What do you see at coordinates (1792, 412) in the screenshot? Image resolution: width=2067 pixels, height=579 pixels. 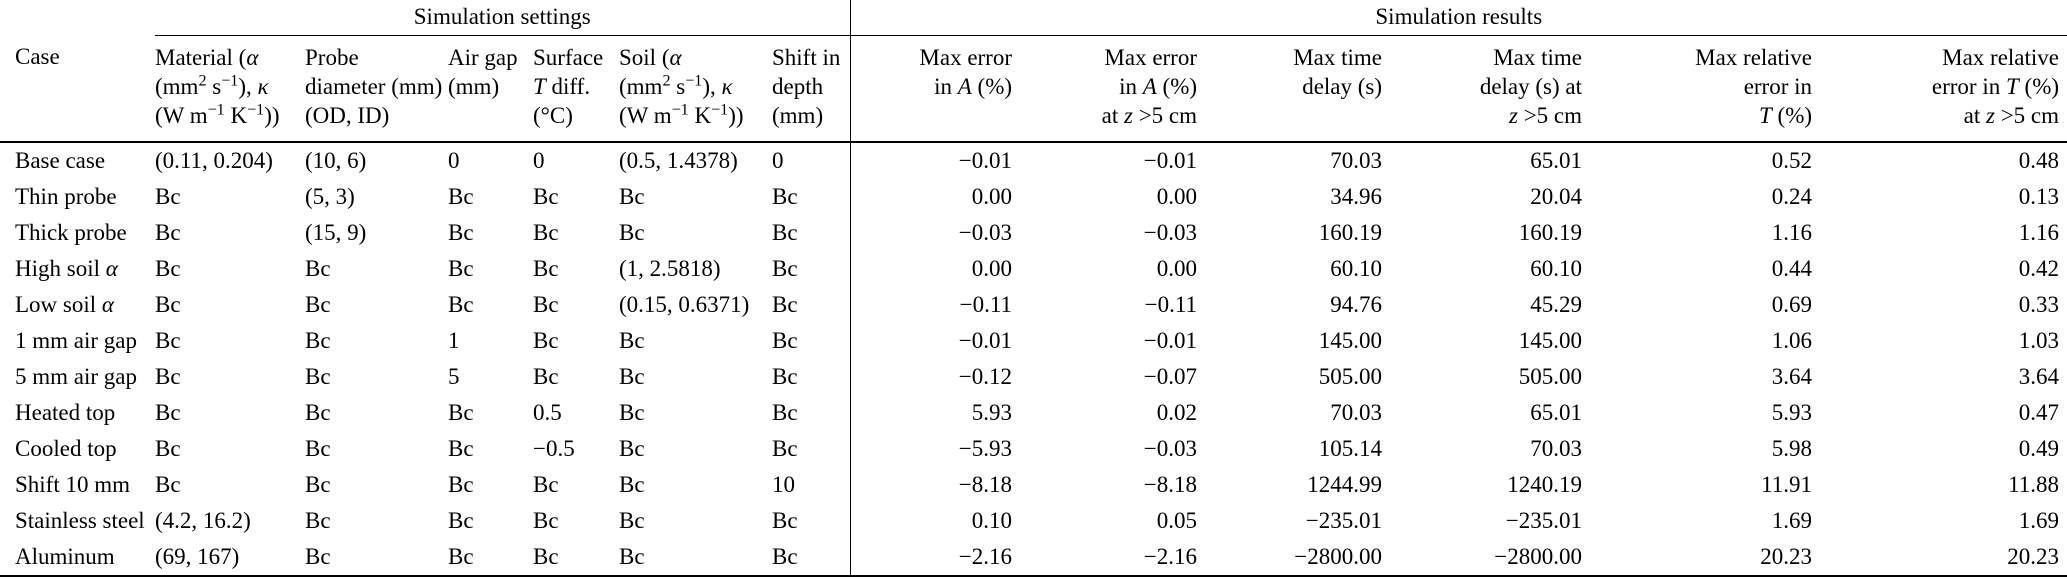 I see `value-cell: 5.93` at bounding box center [1792, 412].